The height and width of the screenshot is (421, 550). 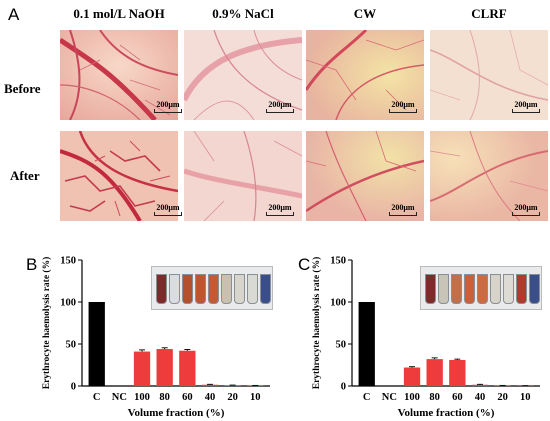 I want to click on tube-photo-inset-b, so click(x=212, y=288).